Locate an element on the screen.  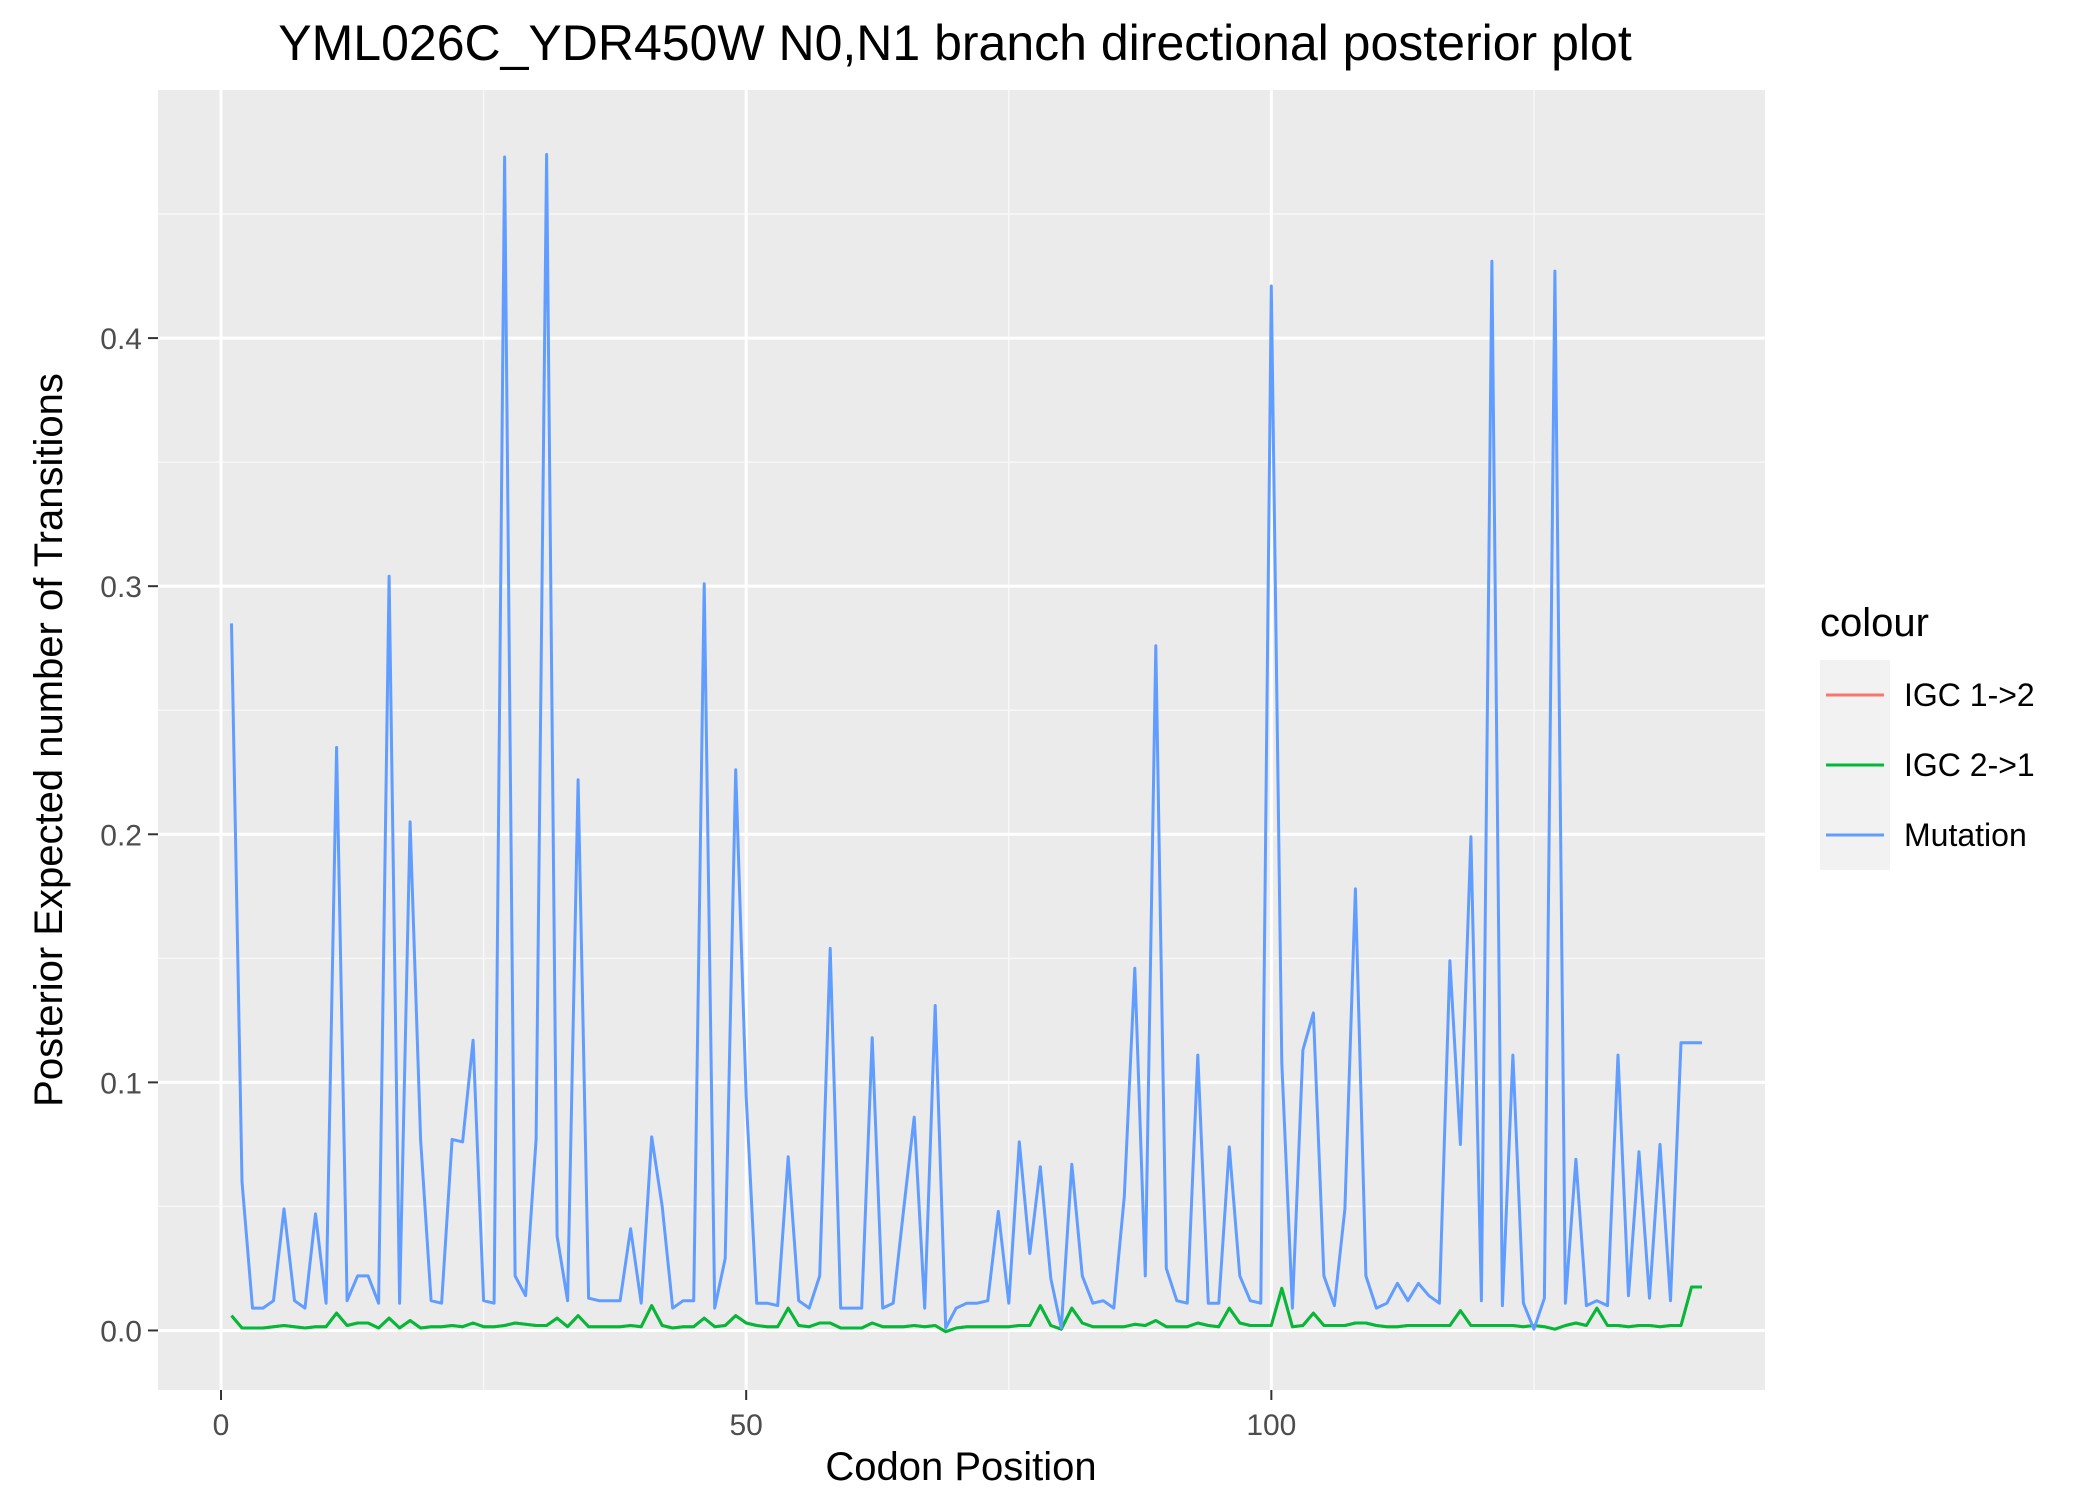
legend-label: IGC 1->2 is located at coordinates (1969, 695).